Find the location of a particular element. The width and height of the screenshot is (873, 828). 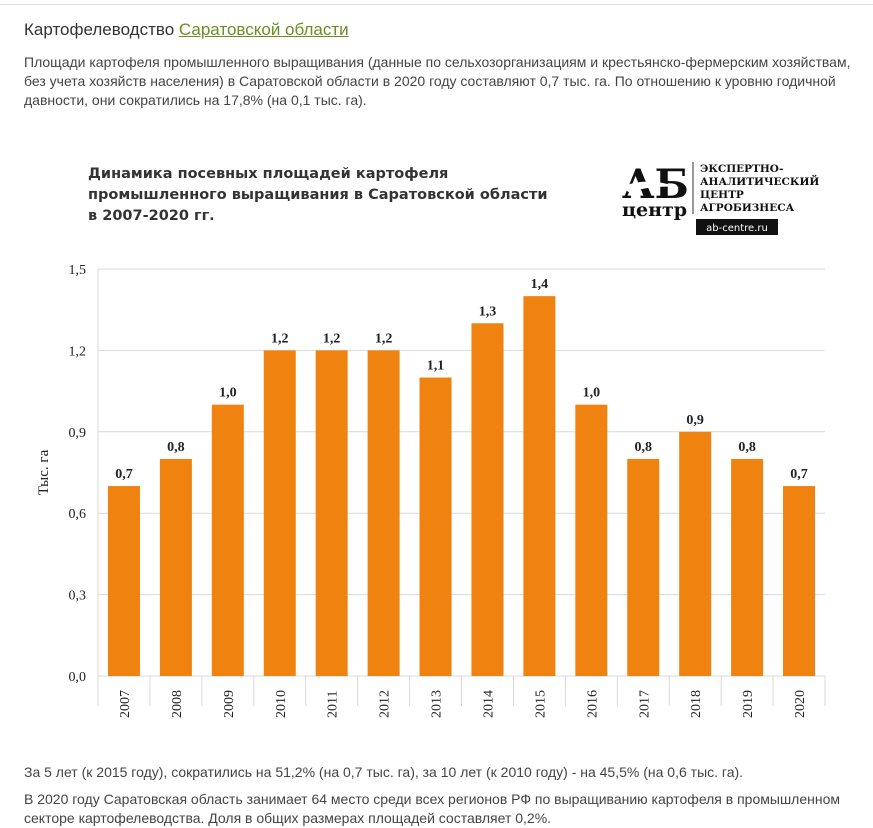

svg-text: ab-centre.ru is located at coordinates (737, 228).